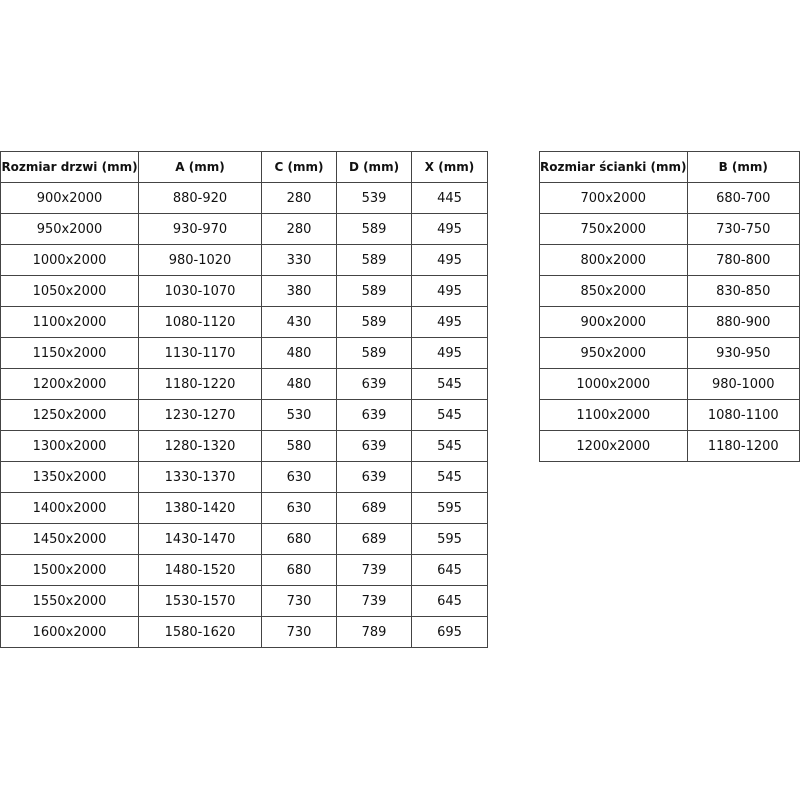 Image resolution: width=800 pixels, height=800 pixels. I want to click on table-cell: 730-750, so click(743, 229).